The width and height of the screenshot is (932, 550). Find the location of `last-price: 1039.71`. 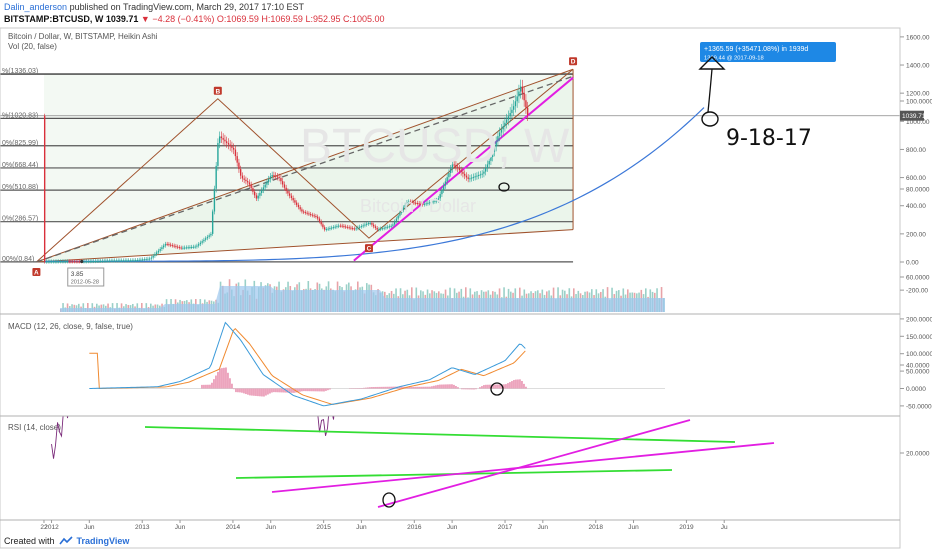

last-price: 1039.71 is located at coordinates (122, 19).